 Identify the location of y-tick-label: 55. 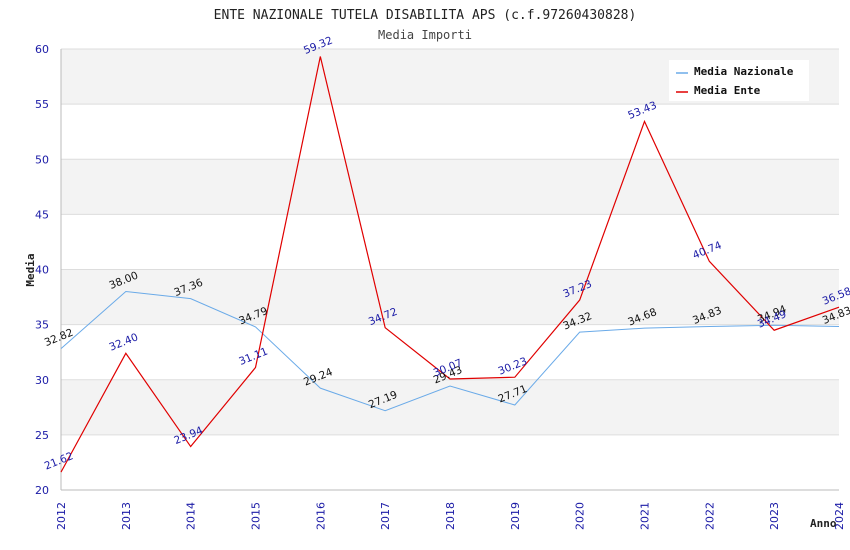
(42, 104).